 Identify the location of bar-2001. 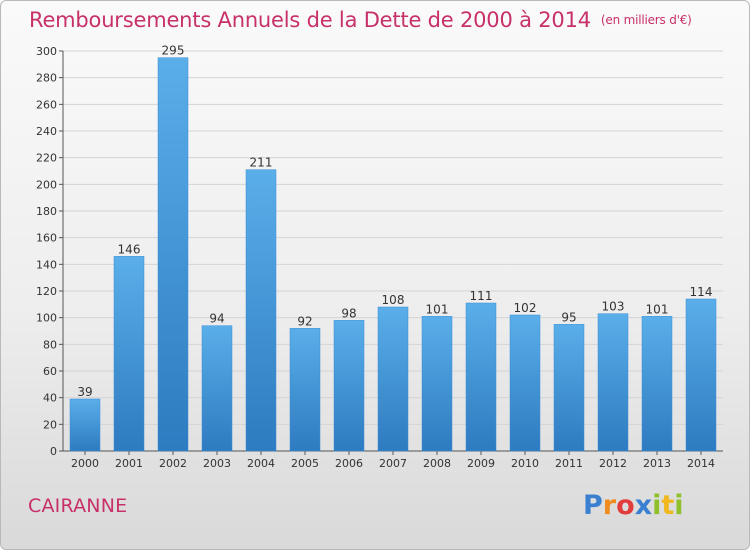
(129, 354).